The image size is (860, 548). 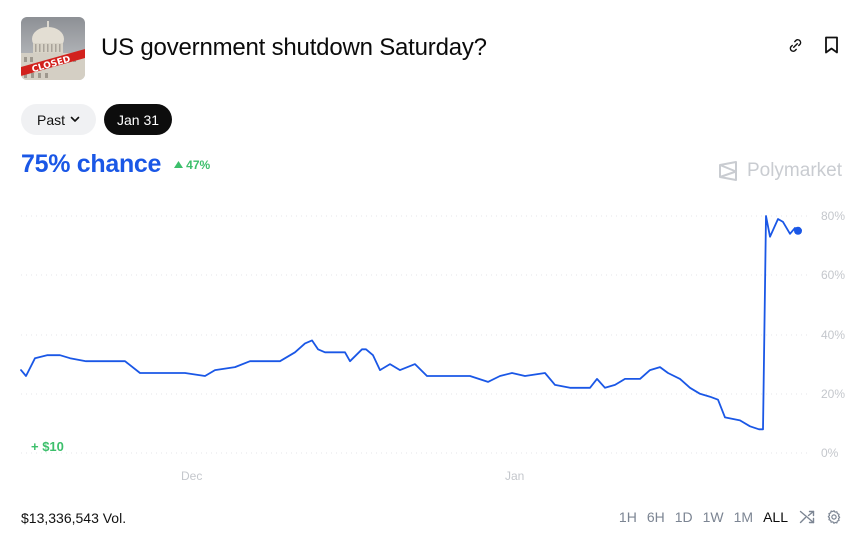 What do you see at coordinates (627, 516) in the screenshot?
I see `range-1h: 1H` at bounding box center [627, 516].